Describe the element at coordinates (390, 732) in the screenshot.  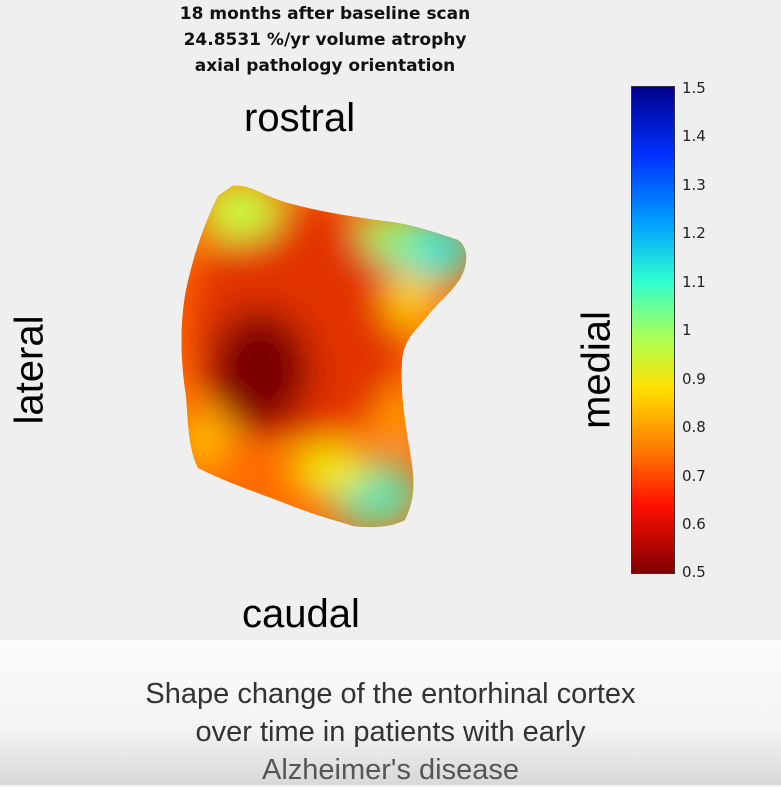
I see `caption-line-2: over time in patients with early` at that location.